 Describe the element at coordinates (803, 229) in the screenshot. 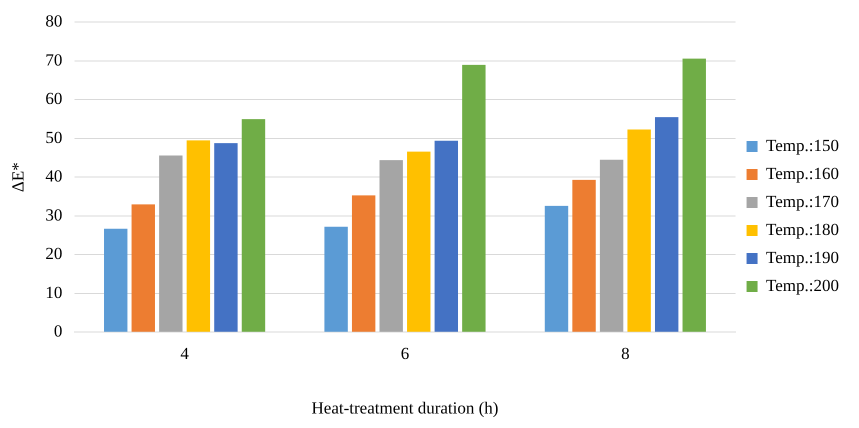

I see `legend-label: Temp.:180` at that location.